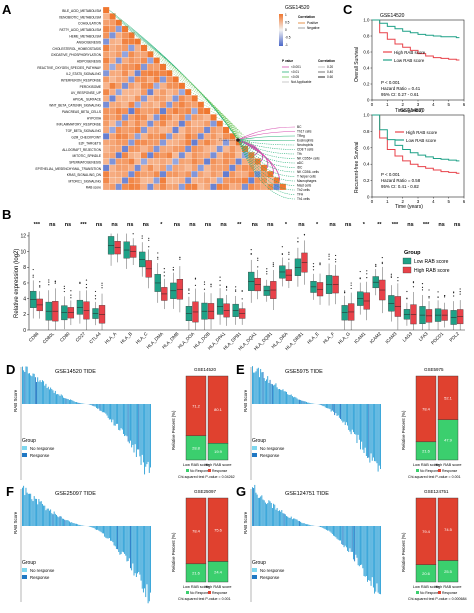 This screenshot has height=613, width=474. I want to click on pathway-label: INFLAMMATORY_RESPONSE, so click(79, 125).